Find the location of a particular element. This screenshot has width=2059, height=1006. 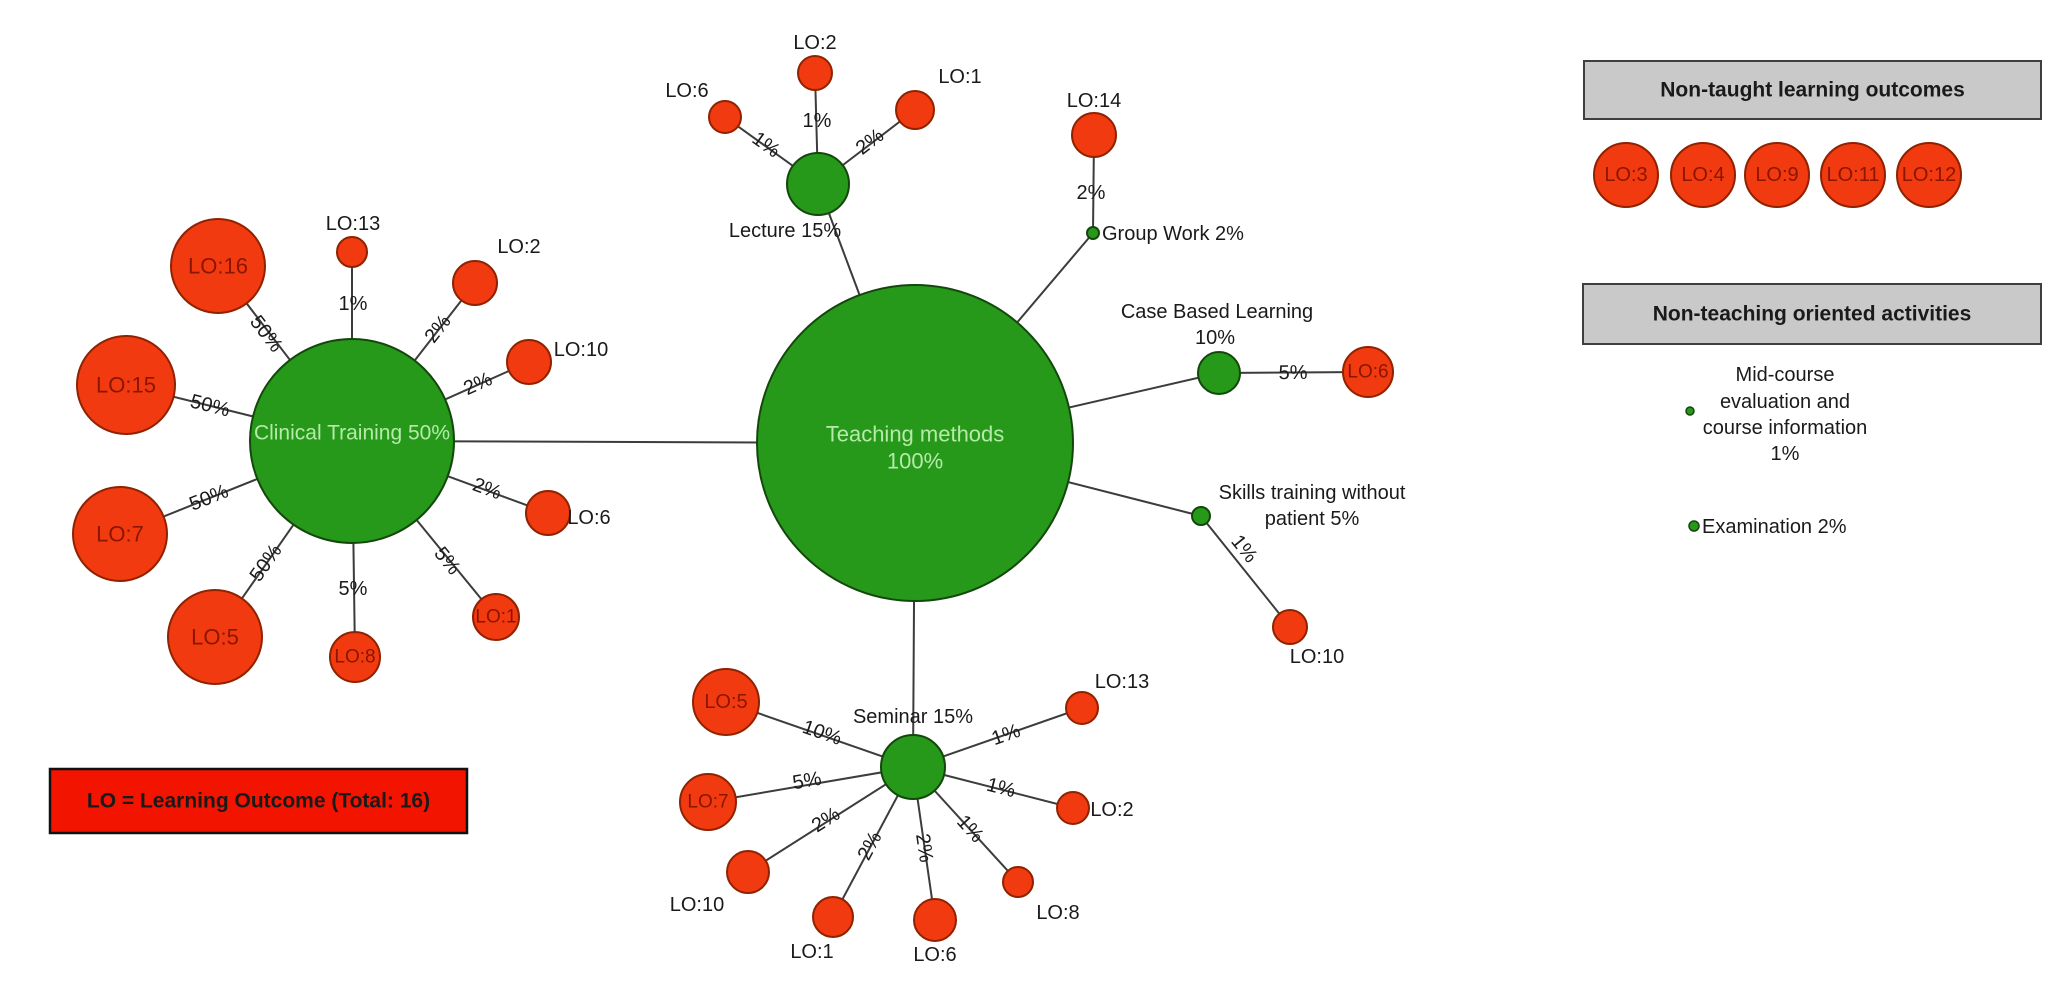

node-lo6cb is located at coordinates (1368, 372).